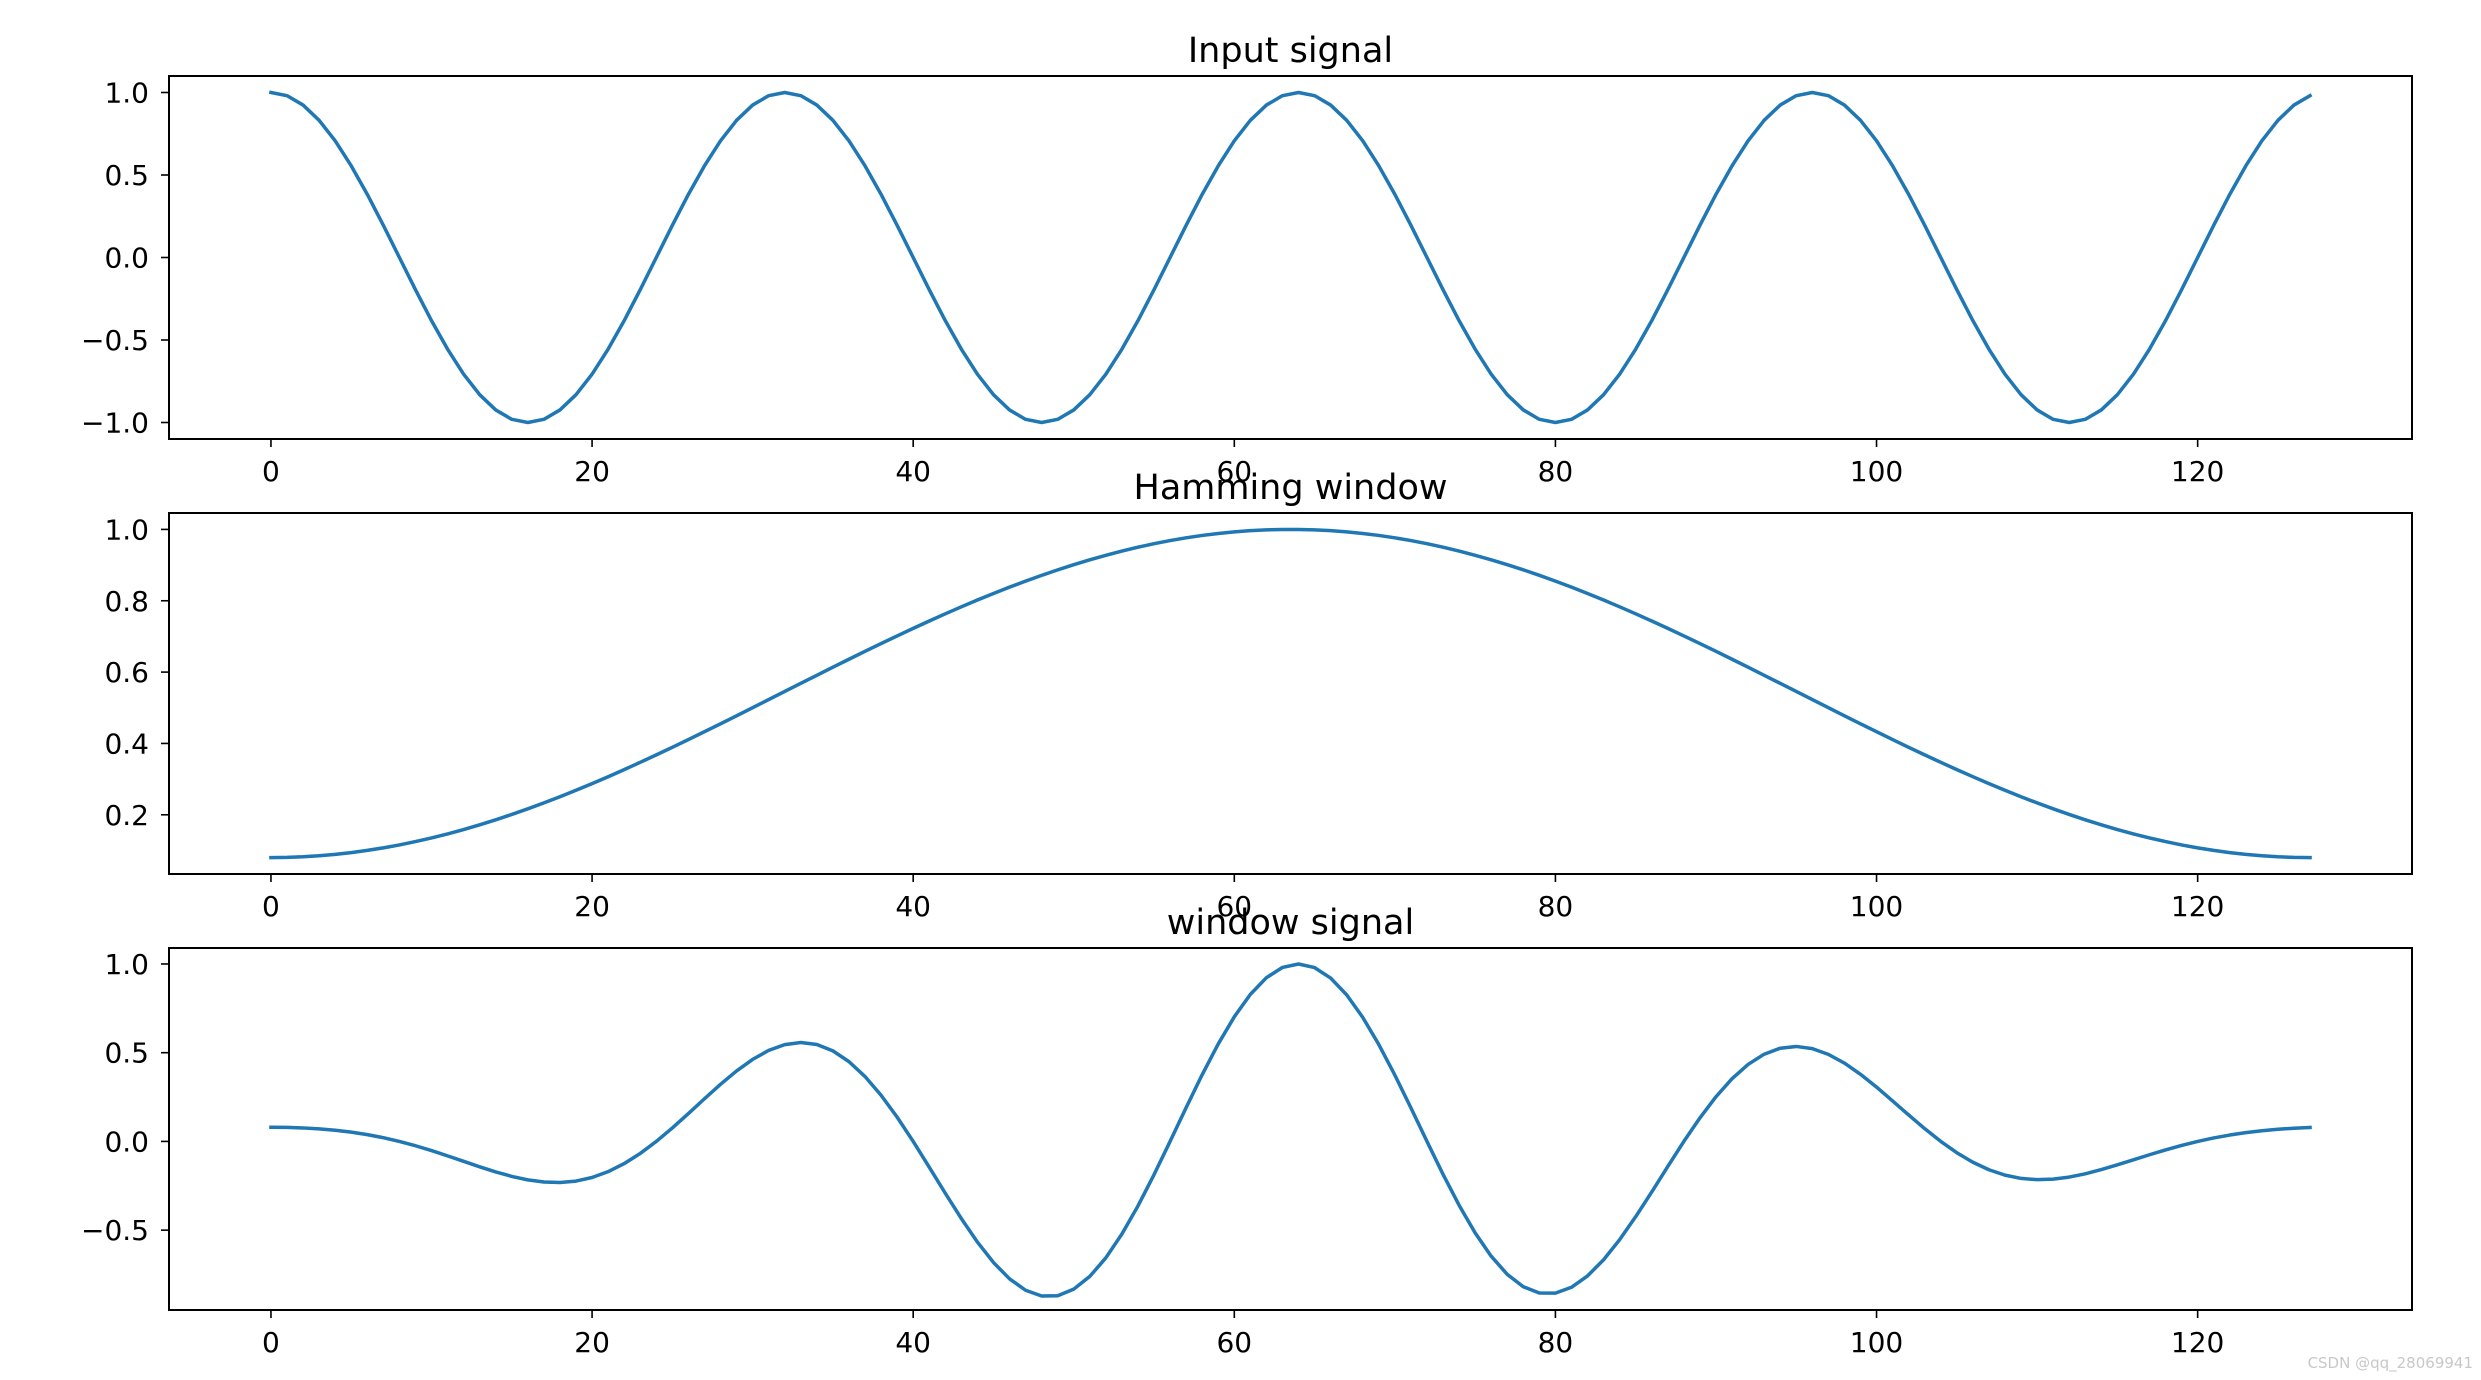 The image size is (2481, 1380). Describe the element at coordinates (115, 423) in the screenshot. I see `y-tick-label: −1.0` at that location.